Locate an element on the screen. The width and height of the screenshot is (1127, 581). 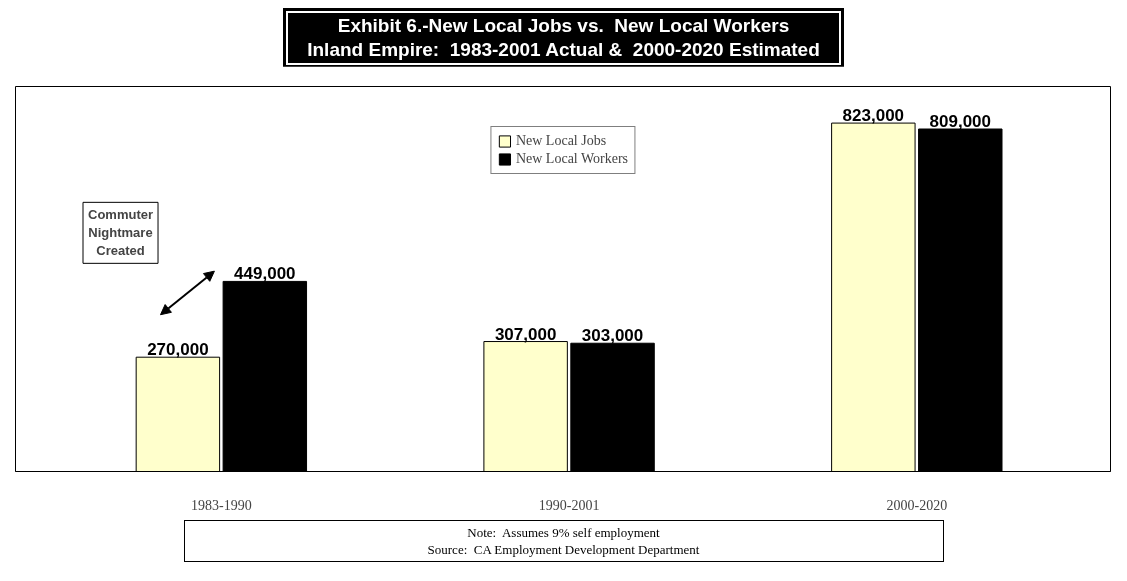
legend-label: New Local Jobs is located at coordinates (561, 141).